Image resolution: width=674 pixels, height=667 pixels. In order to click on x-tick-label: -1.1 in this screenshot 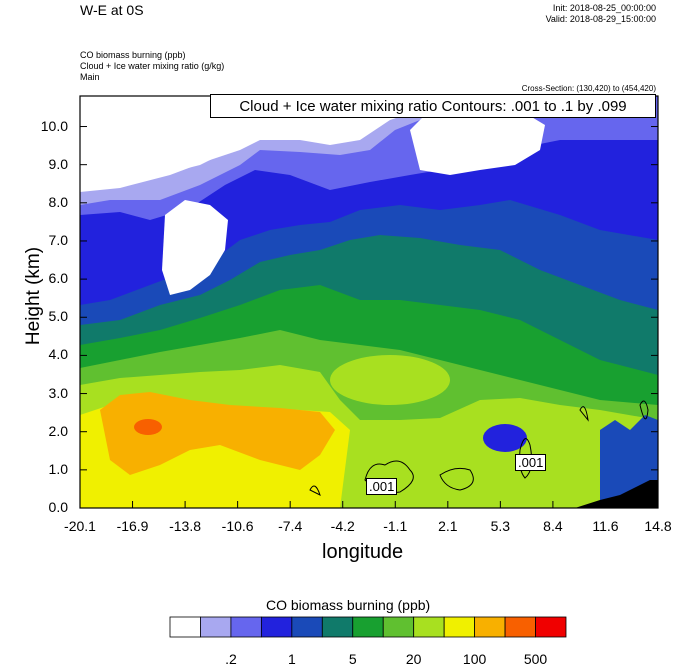, I will do `click(395, 526)`.